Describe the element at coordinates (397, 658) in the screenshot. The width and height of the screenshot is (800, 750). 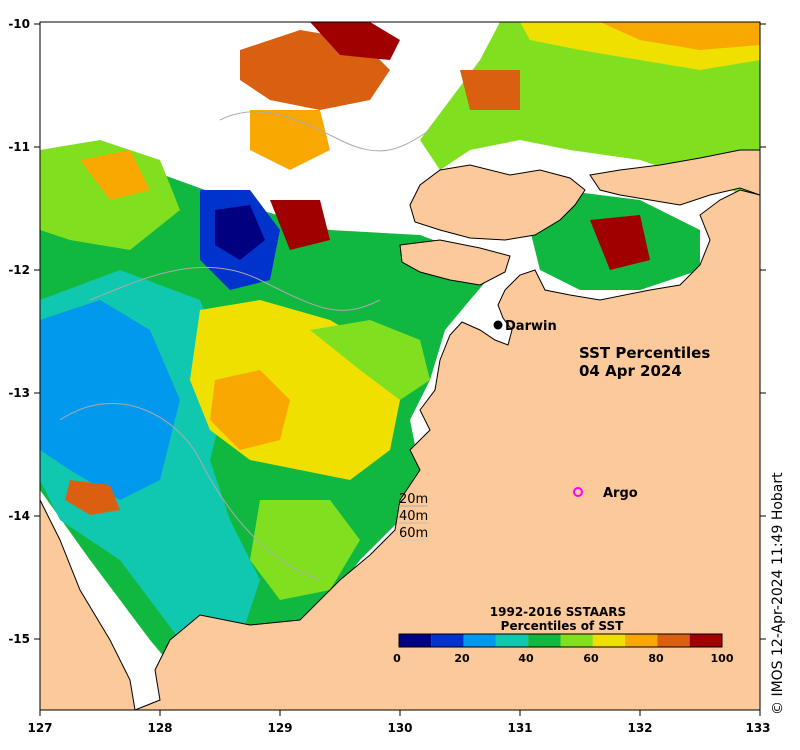
I see `legend-tick-label: 0` at that location.